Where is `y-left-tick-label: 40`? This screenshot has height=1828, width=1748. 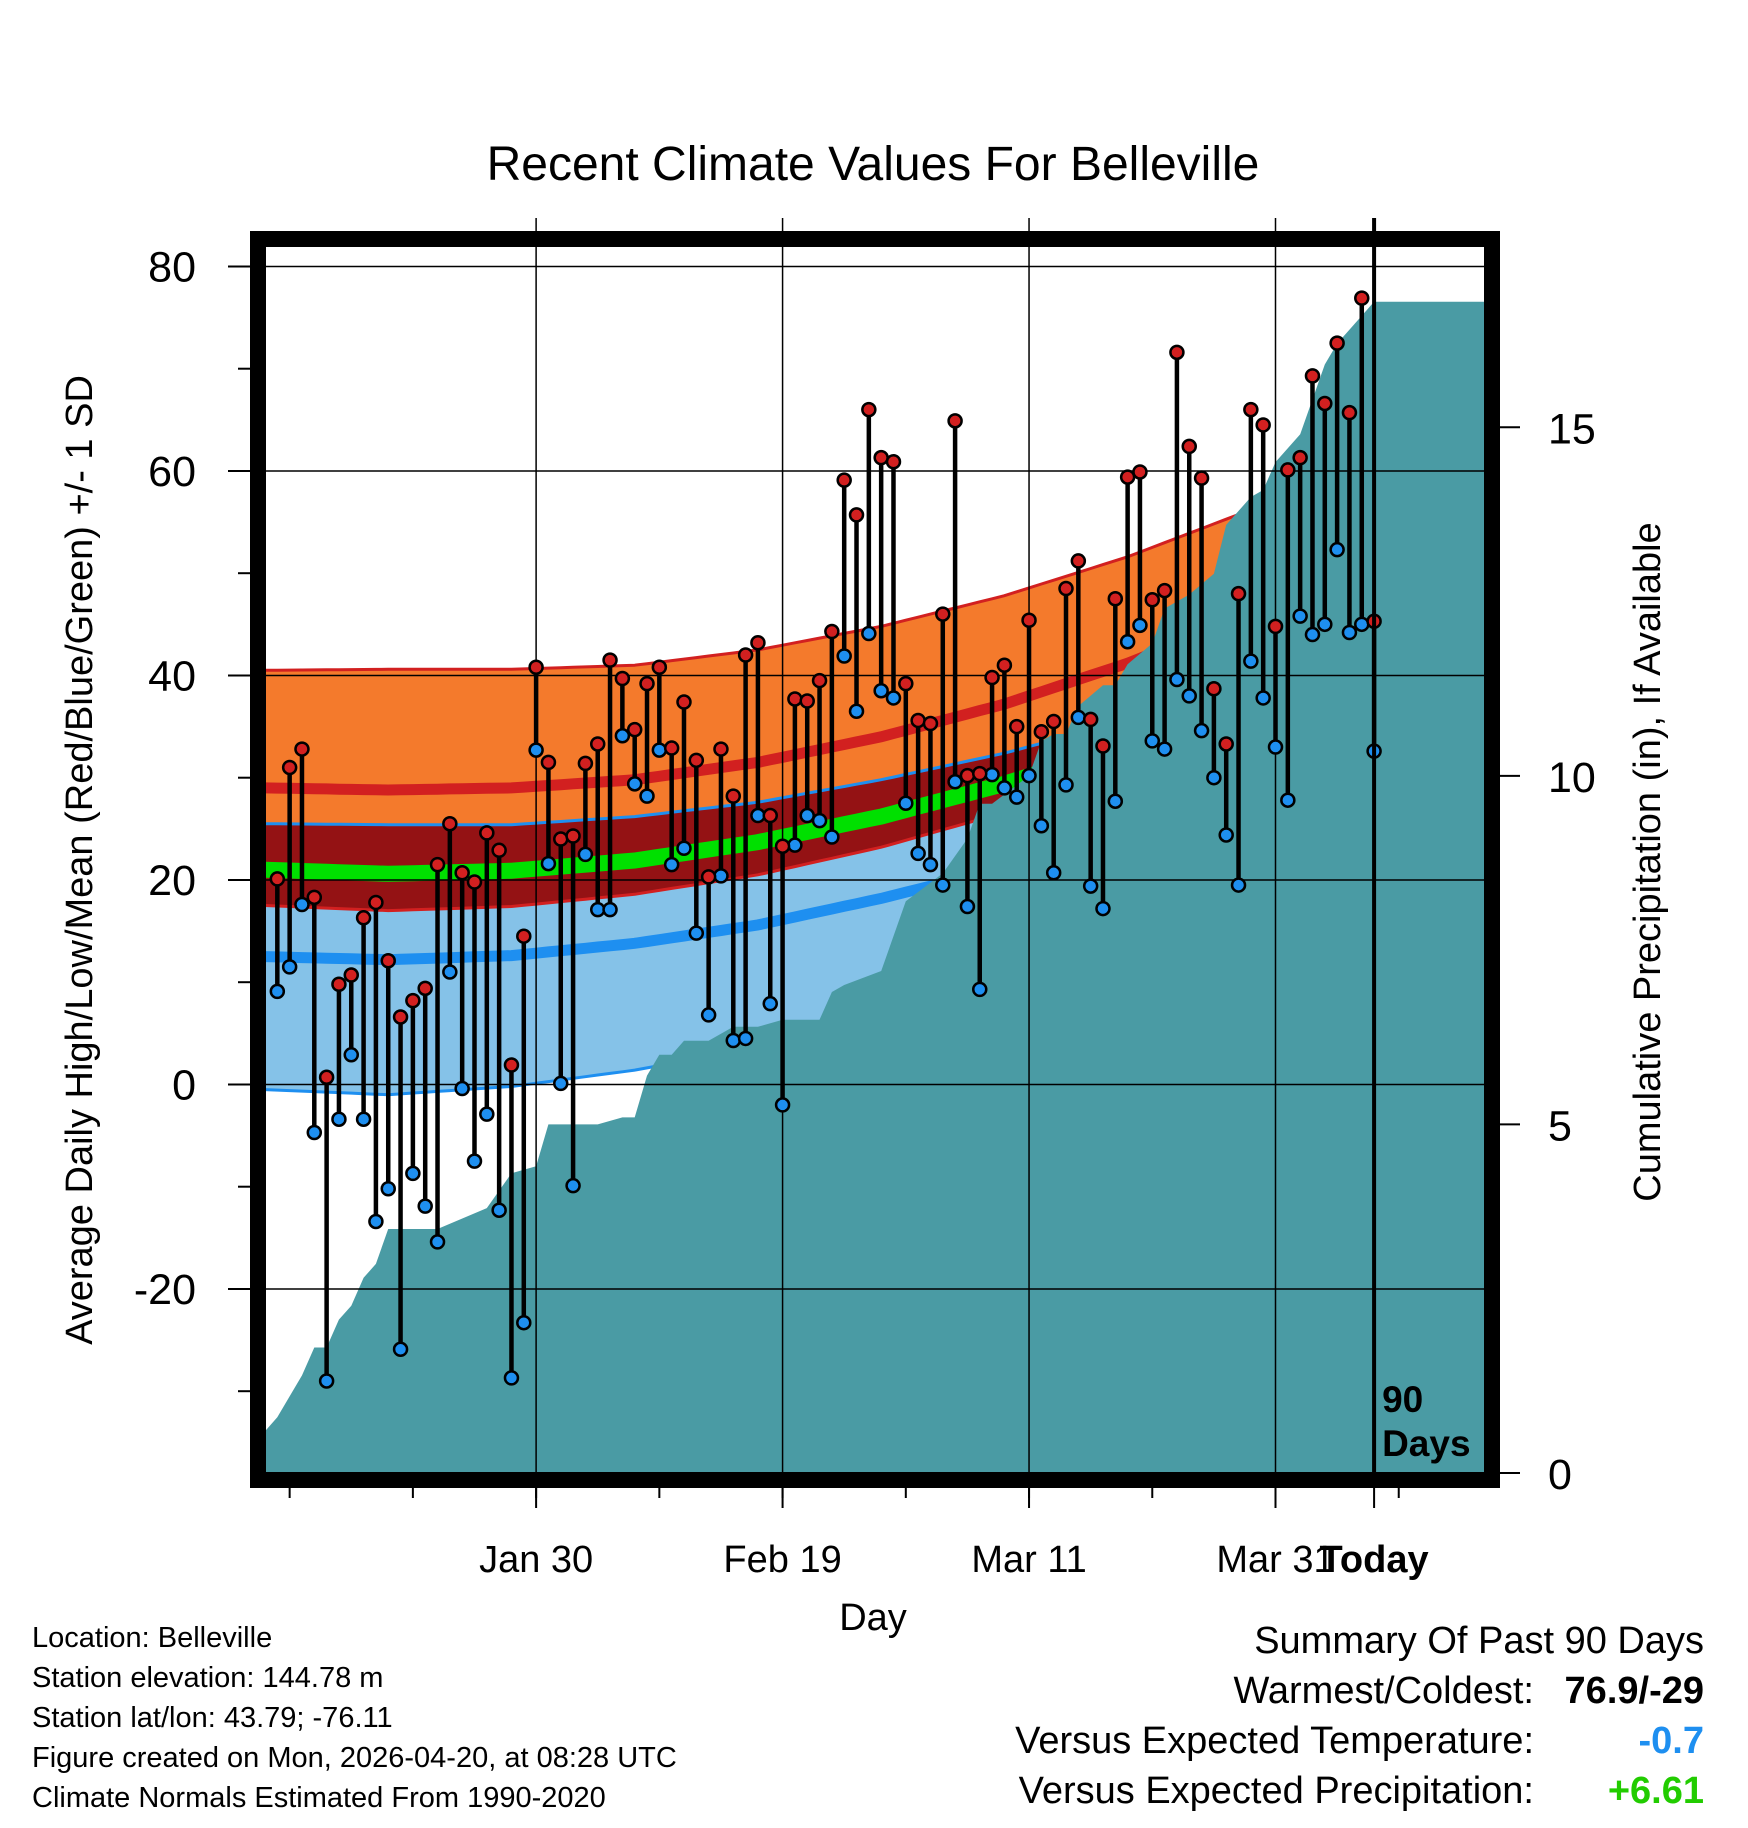 y-left-tick-label: 40 is located at coordinates (172, 676).